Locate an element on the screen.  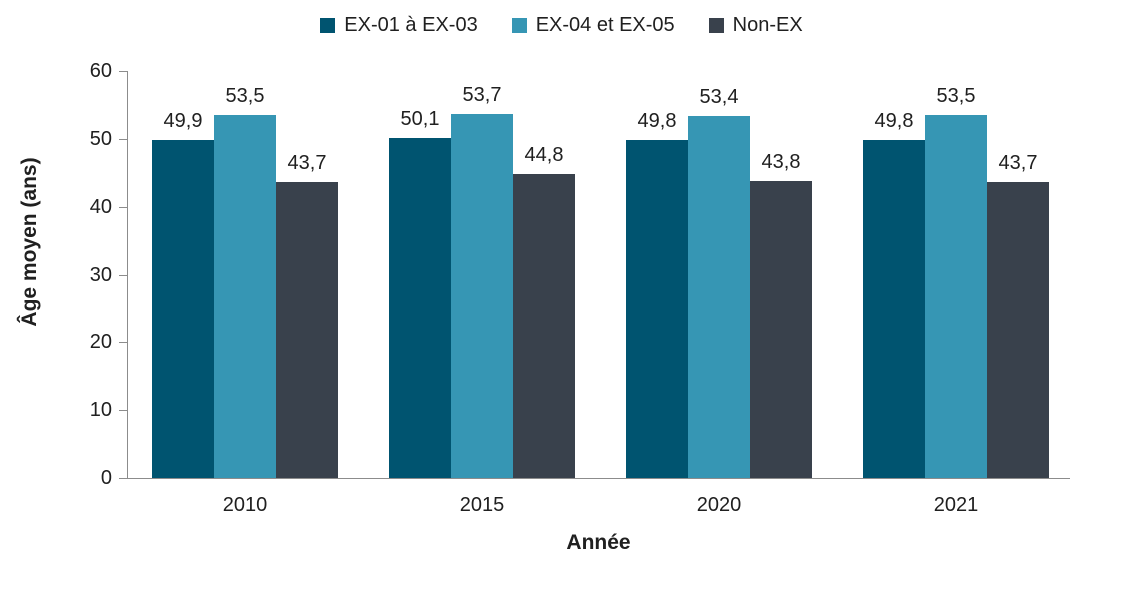
bar-value-label: 43,8 is located at coordinates (781, 161).